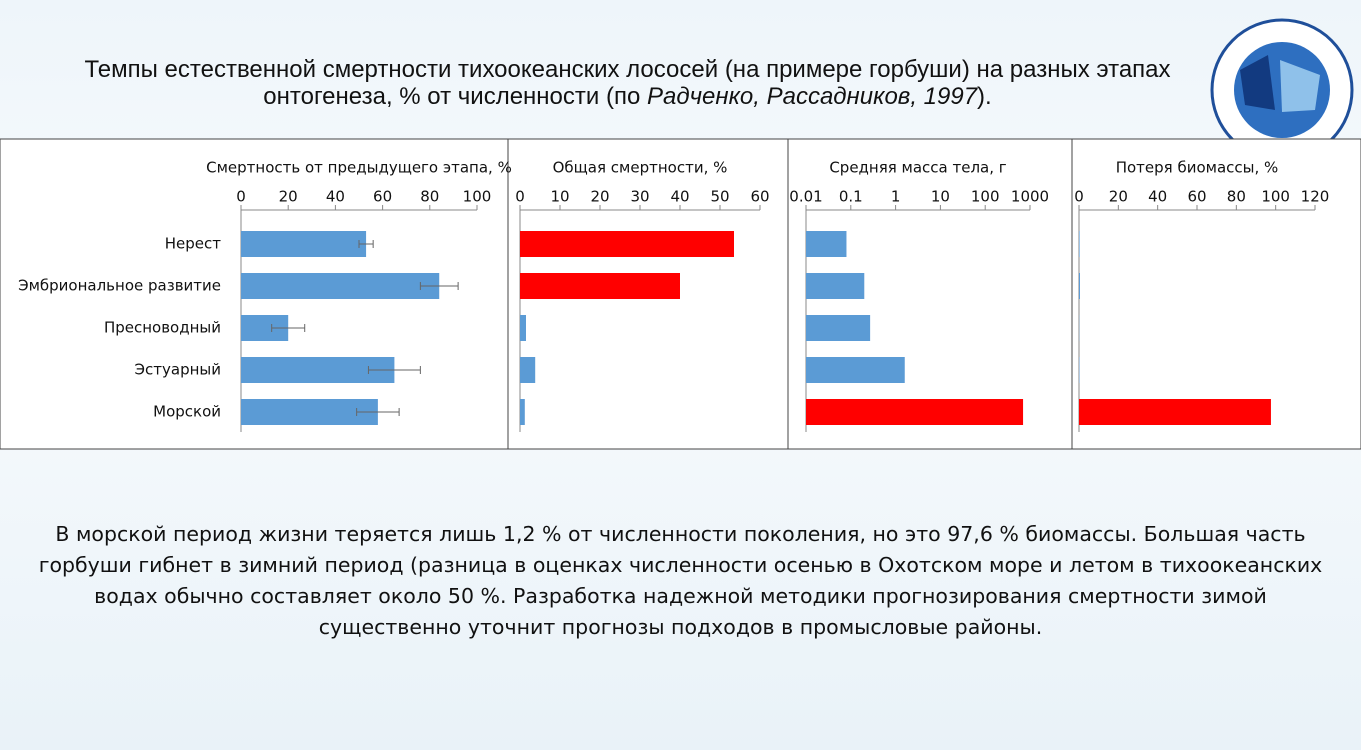 The image size is (1361, 750). I want to click on axis-title: Потеря биомассы, %, so click(1197, 168).